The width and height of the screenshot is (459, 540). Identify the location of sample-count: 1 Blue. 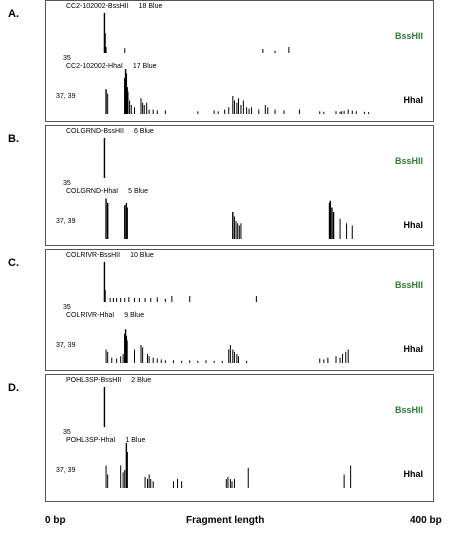
(135, 440).